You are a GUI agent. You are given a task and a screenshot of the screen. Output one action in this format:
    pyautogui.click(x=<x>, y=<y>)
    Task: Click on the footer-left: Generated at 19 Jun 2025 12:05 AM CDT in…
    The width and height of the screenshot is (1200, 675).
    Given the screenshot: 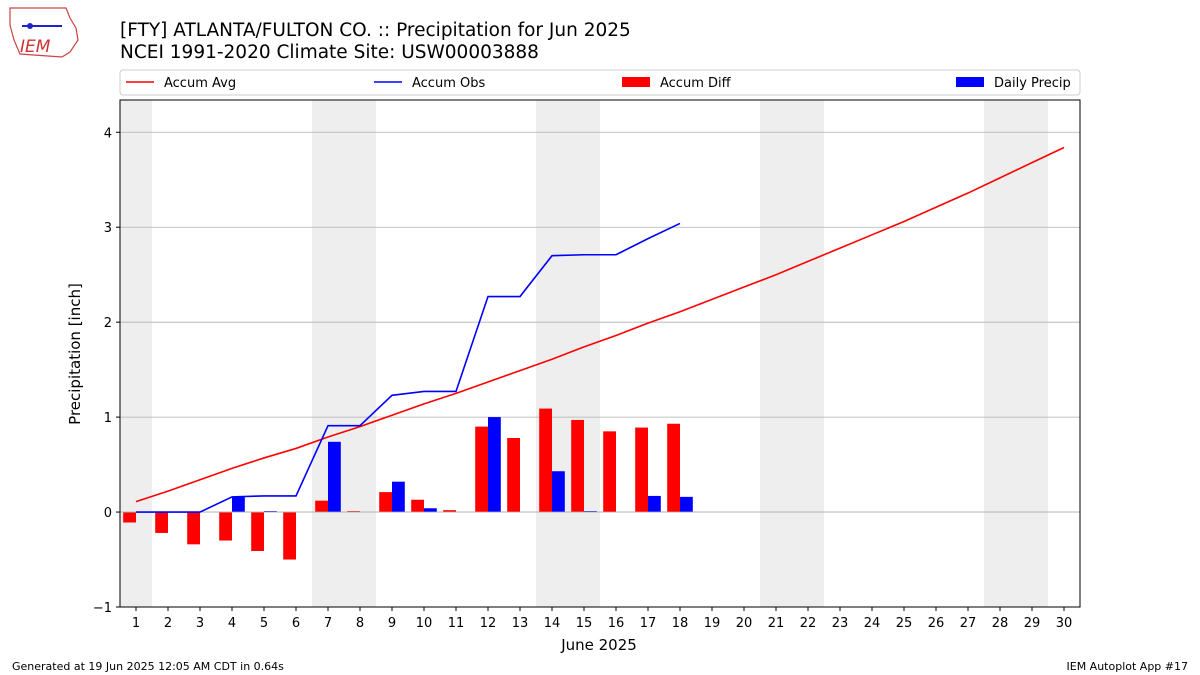 What is the action you would take?
    pyautogui.click(x=148, y=666)
    